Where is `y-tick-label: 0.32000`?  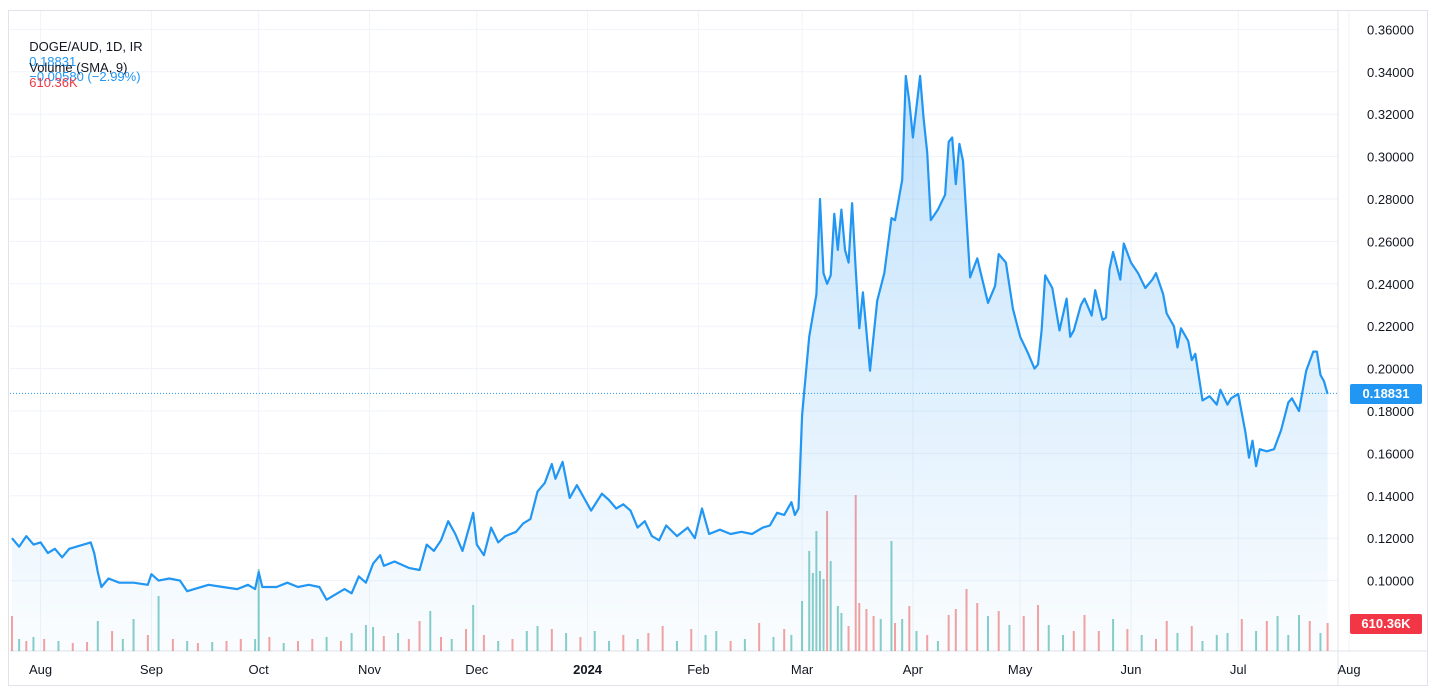 y-tick-label: 0.32000 is located at coordinates (1390, 114).